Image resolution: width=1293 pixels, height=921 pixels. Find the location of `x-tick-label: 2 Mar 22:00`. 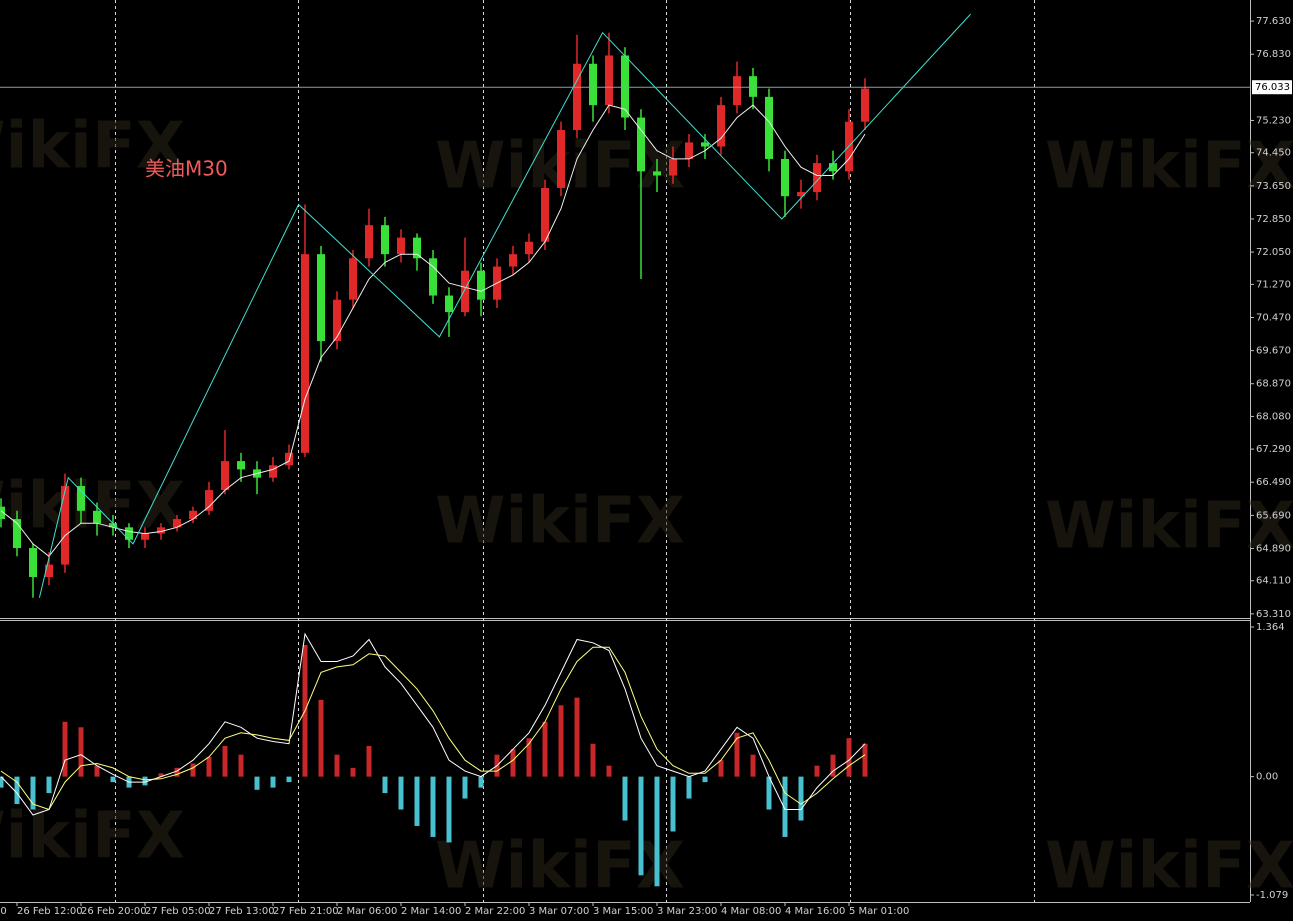

x-tick-label: 2 Mar 22:00 is located at coordinates (495, 911).